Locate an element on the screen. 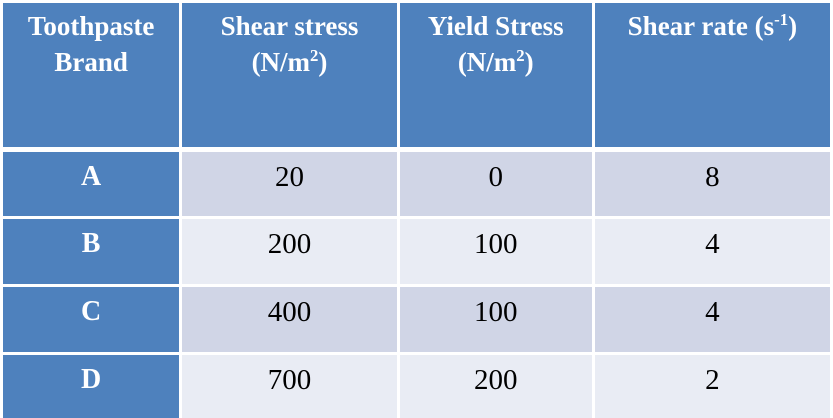  column-header-line: Shear stress is located at coordinates (289, 26).